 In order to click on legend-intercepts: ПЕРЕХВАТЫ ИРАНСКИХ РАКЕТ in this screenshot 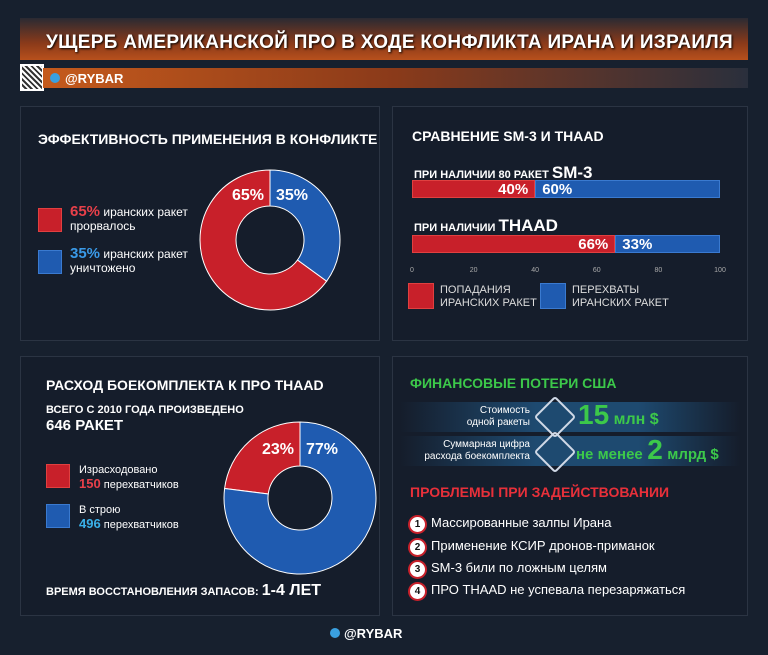, I will do `click(620, 296)`.